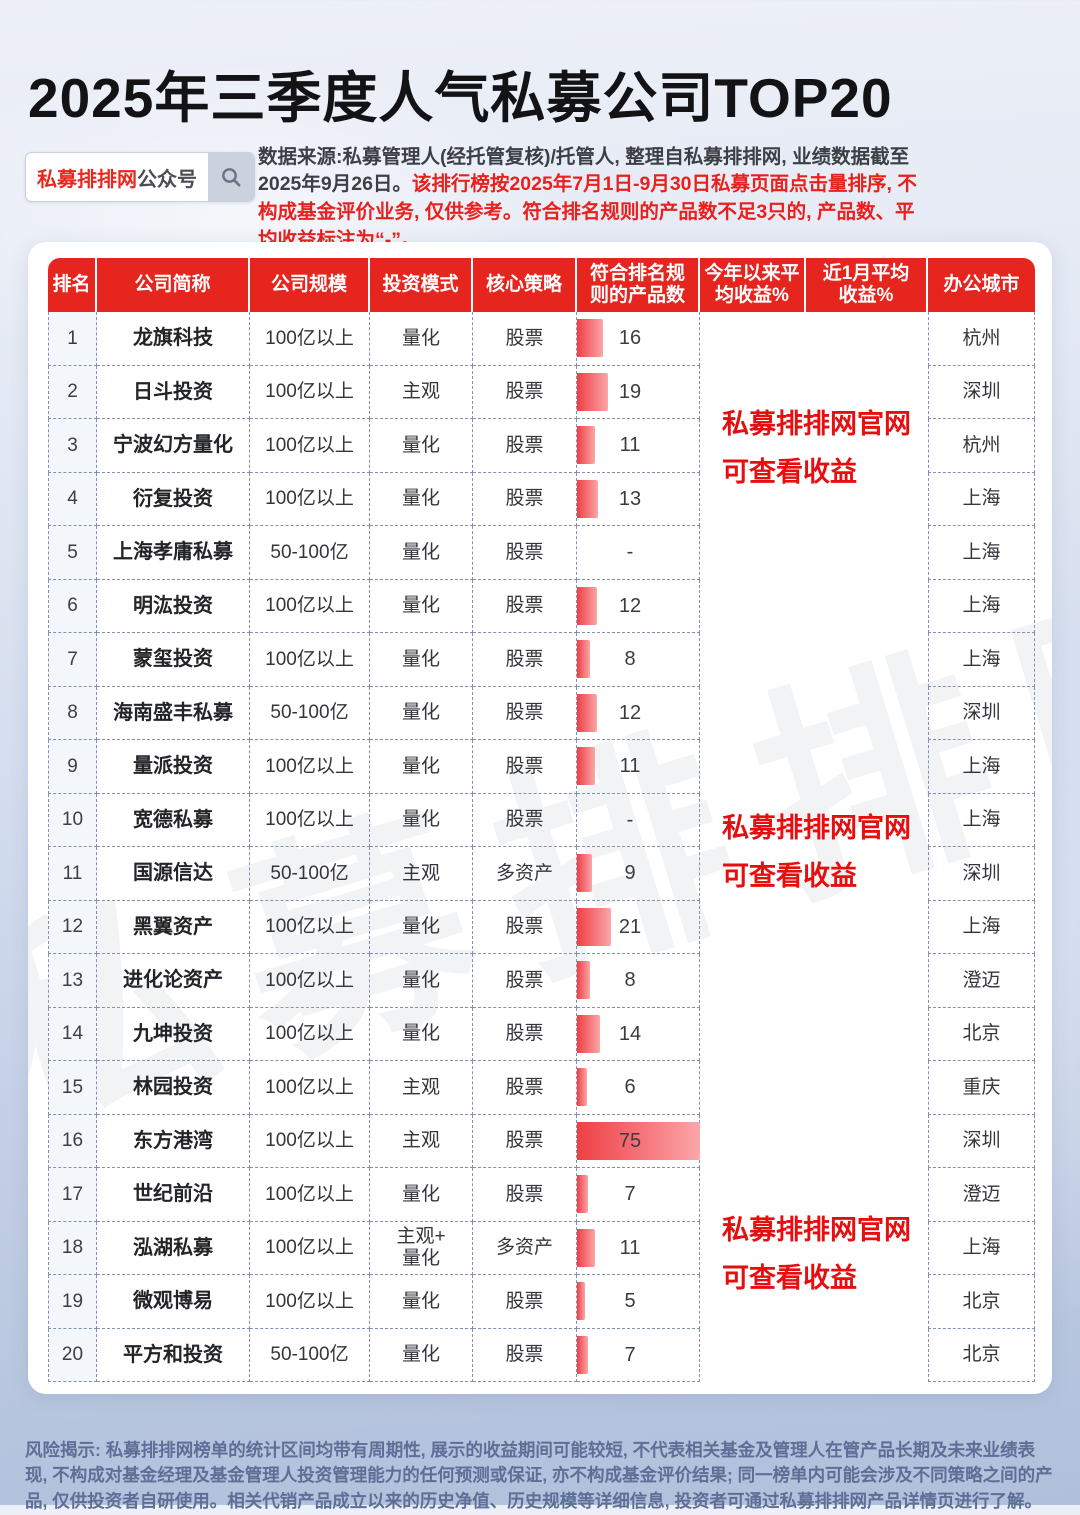  What do you see at coordinates (173, 285) in the screenshot?
I see `header-cell-1: 公司简称` at bounding box center [173, 285].